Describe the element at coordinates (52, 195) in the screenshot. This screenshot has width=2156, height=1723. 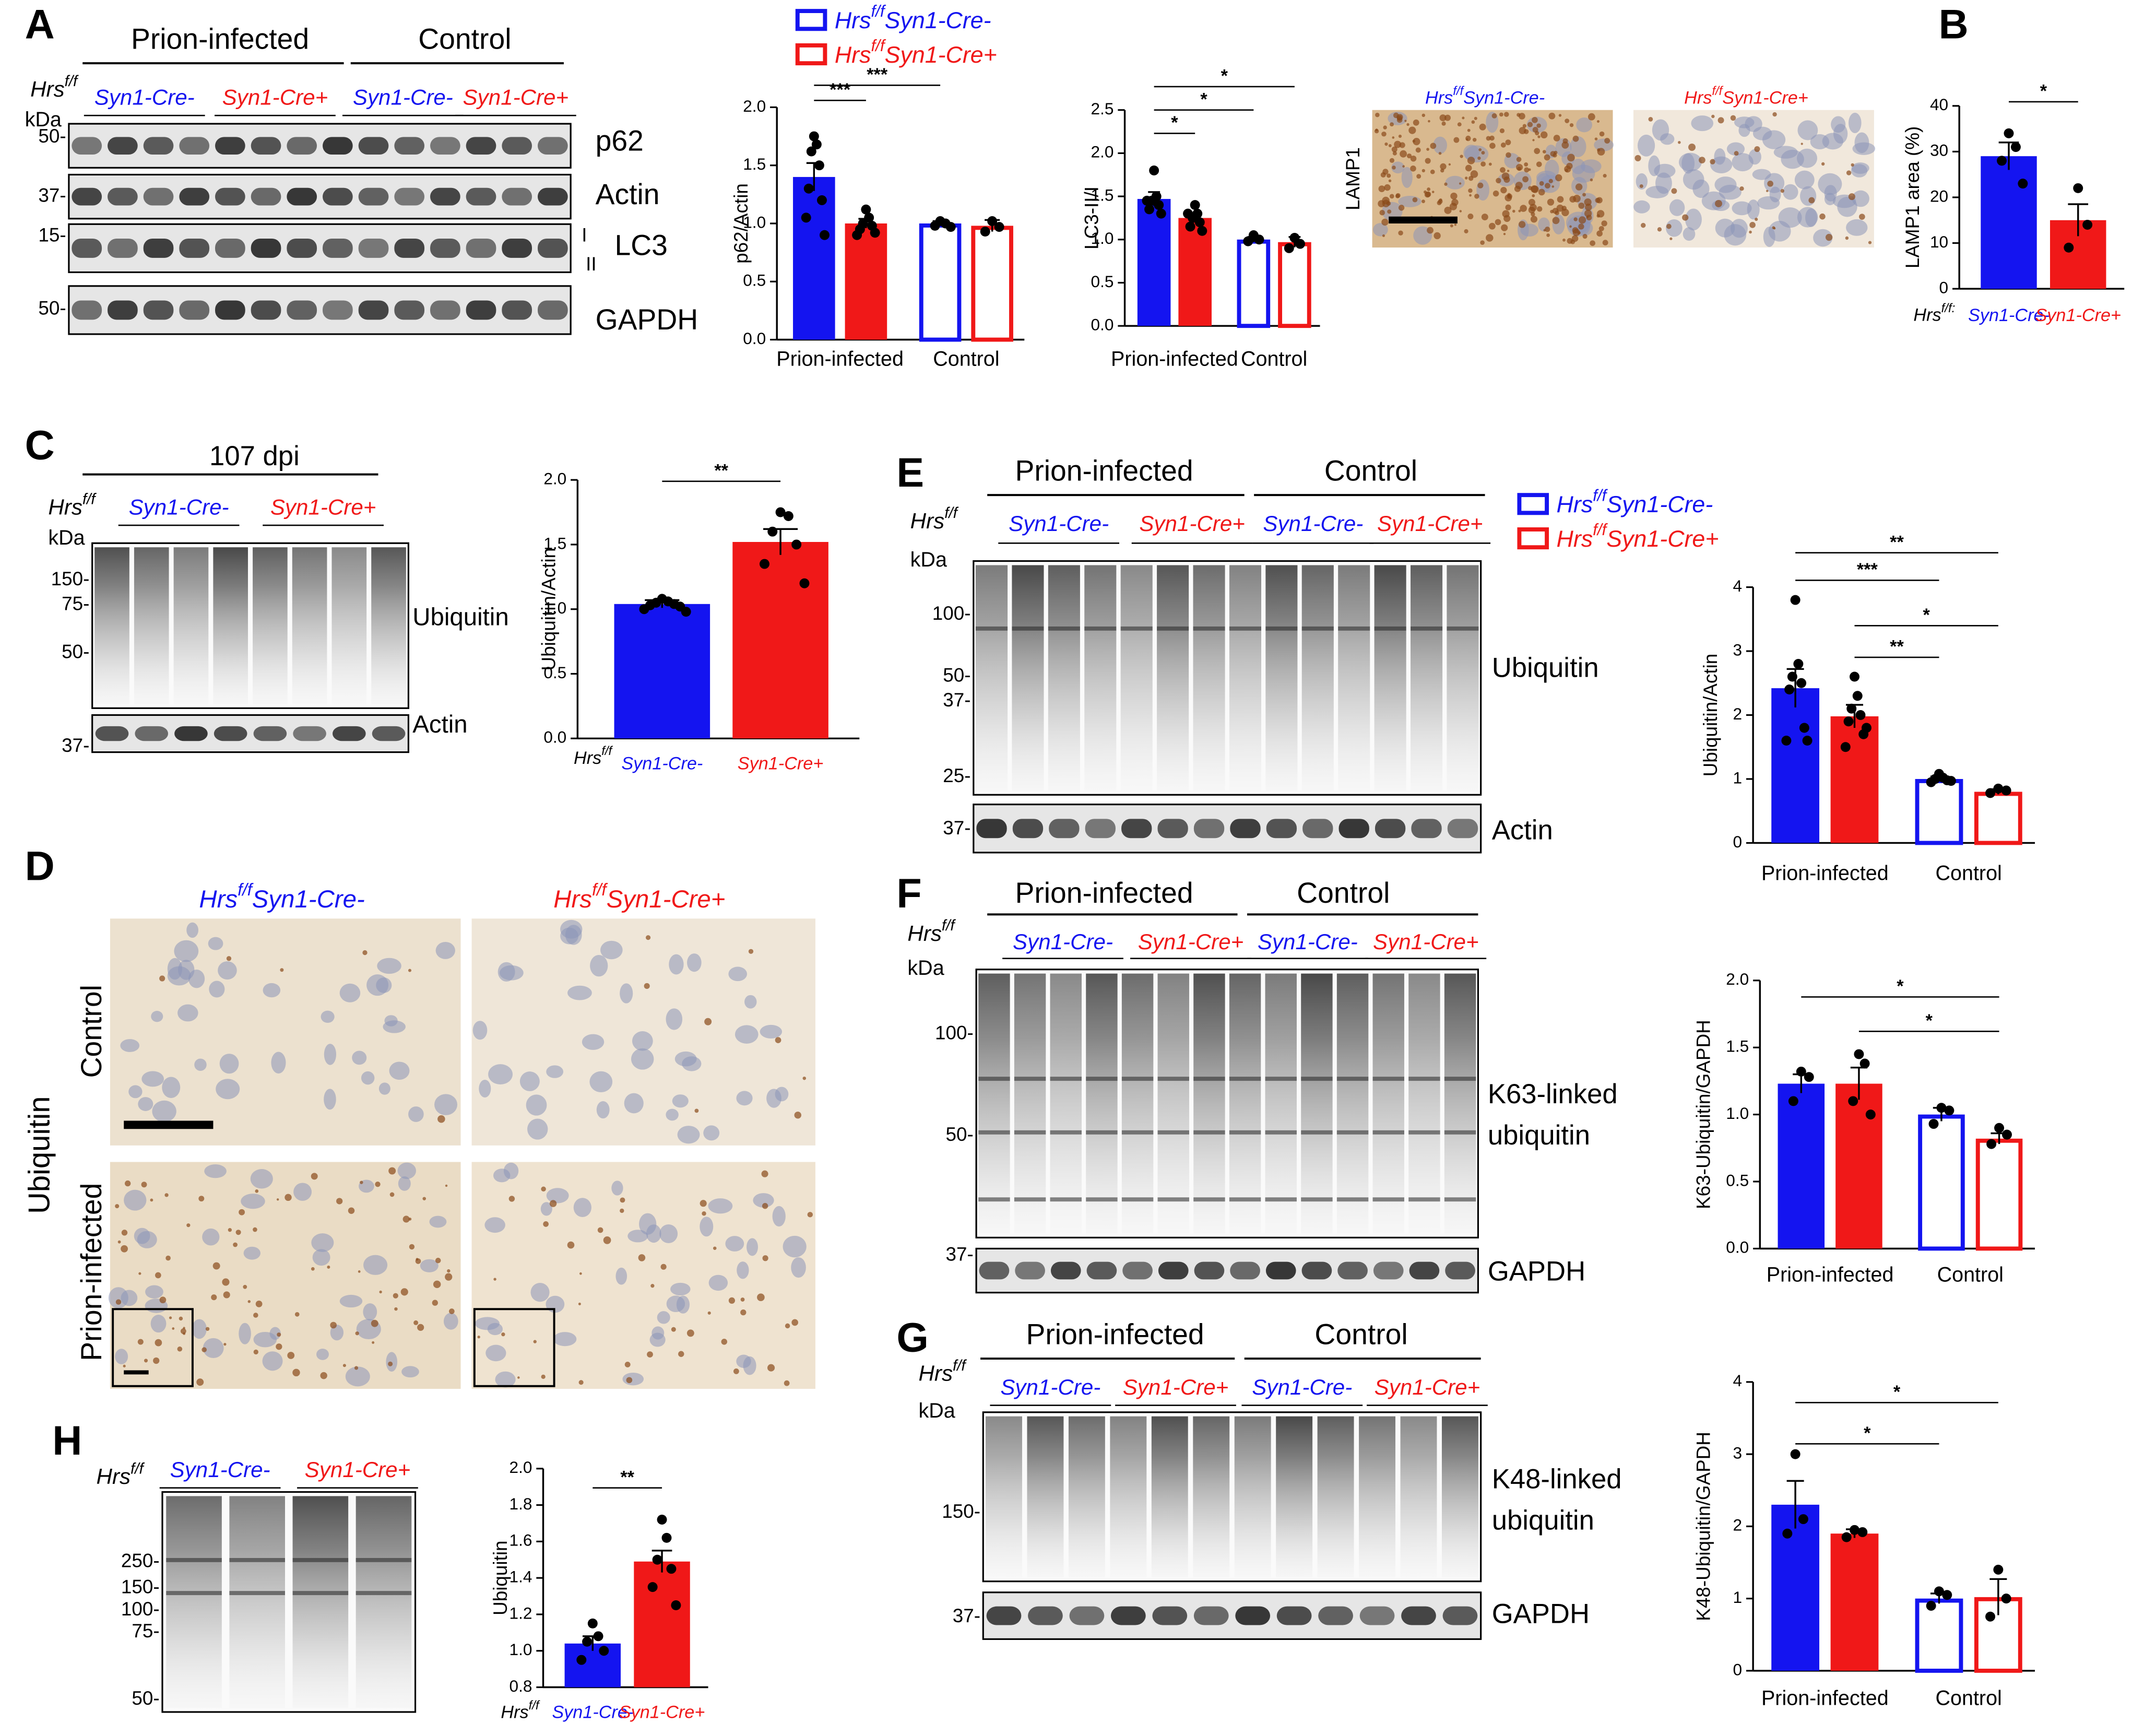
I see `mw-marker: 37-` at that location.